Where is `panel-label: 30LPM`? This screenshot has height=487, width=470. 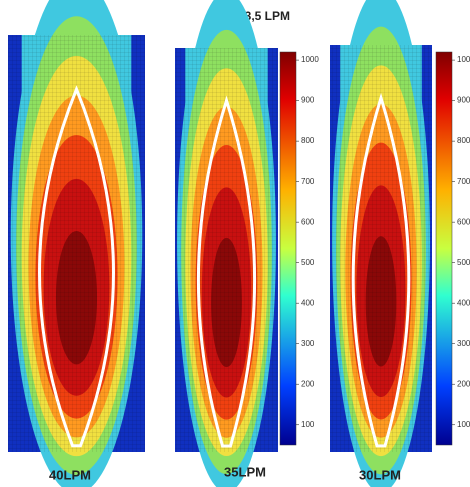 panel-label: 30LPM is located at coordinates (380, 474).